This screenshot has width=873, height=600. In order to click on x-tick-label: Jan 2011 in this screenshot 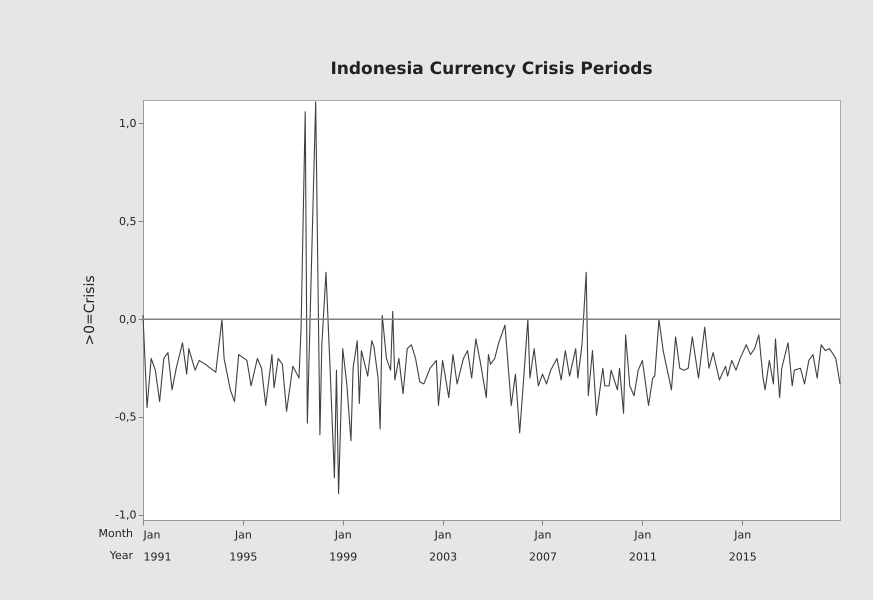, I will do `click(642, 546)`.